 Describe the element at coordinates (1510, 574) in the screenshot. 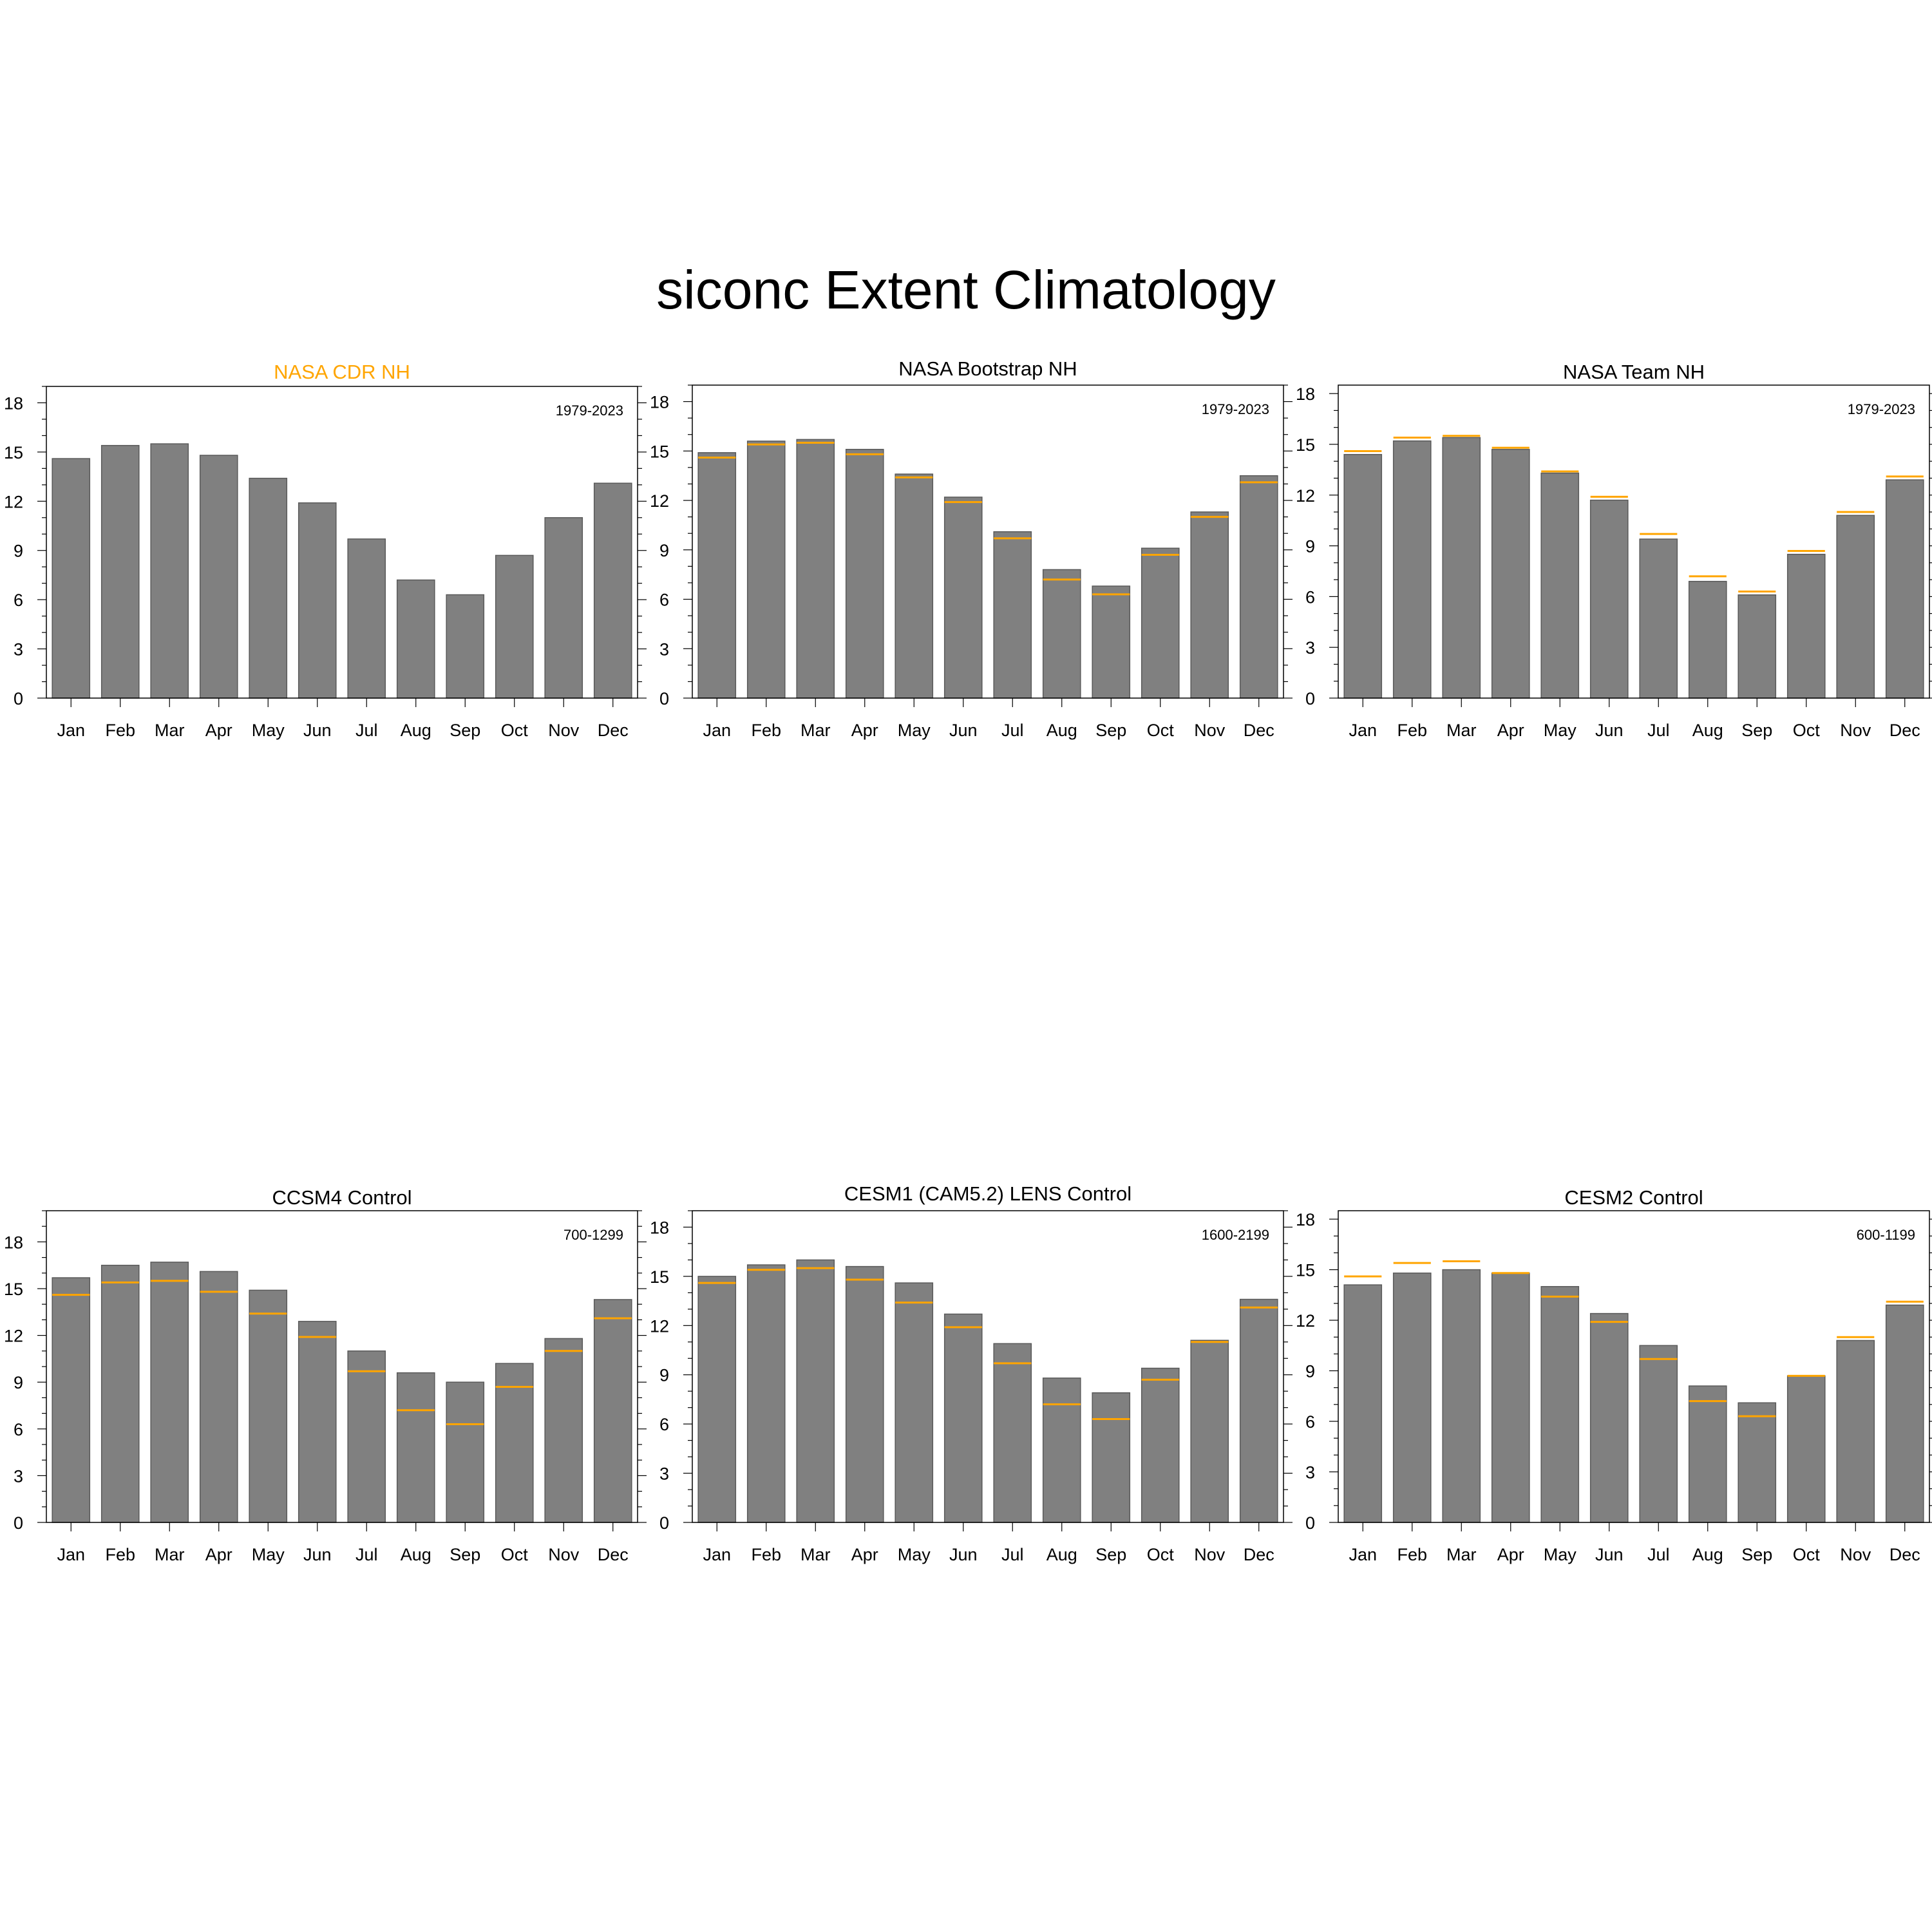

I see `bar-apr` at that location.